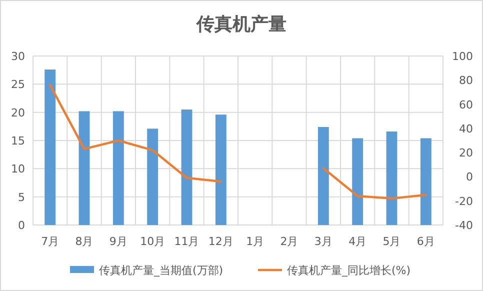  Describe the element at coordinates (18, 169) in the screenshot. I see `y-tick-label: 10` at that location.